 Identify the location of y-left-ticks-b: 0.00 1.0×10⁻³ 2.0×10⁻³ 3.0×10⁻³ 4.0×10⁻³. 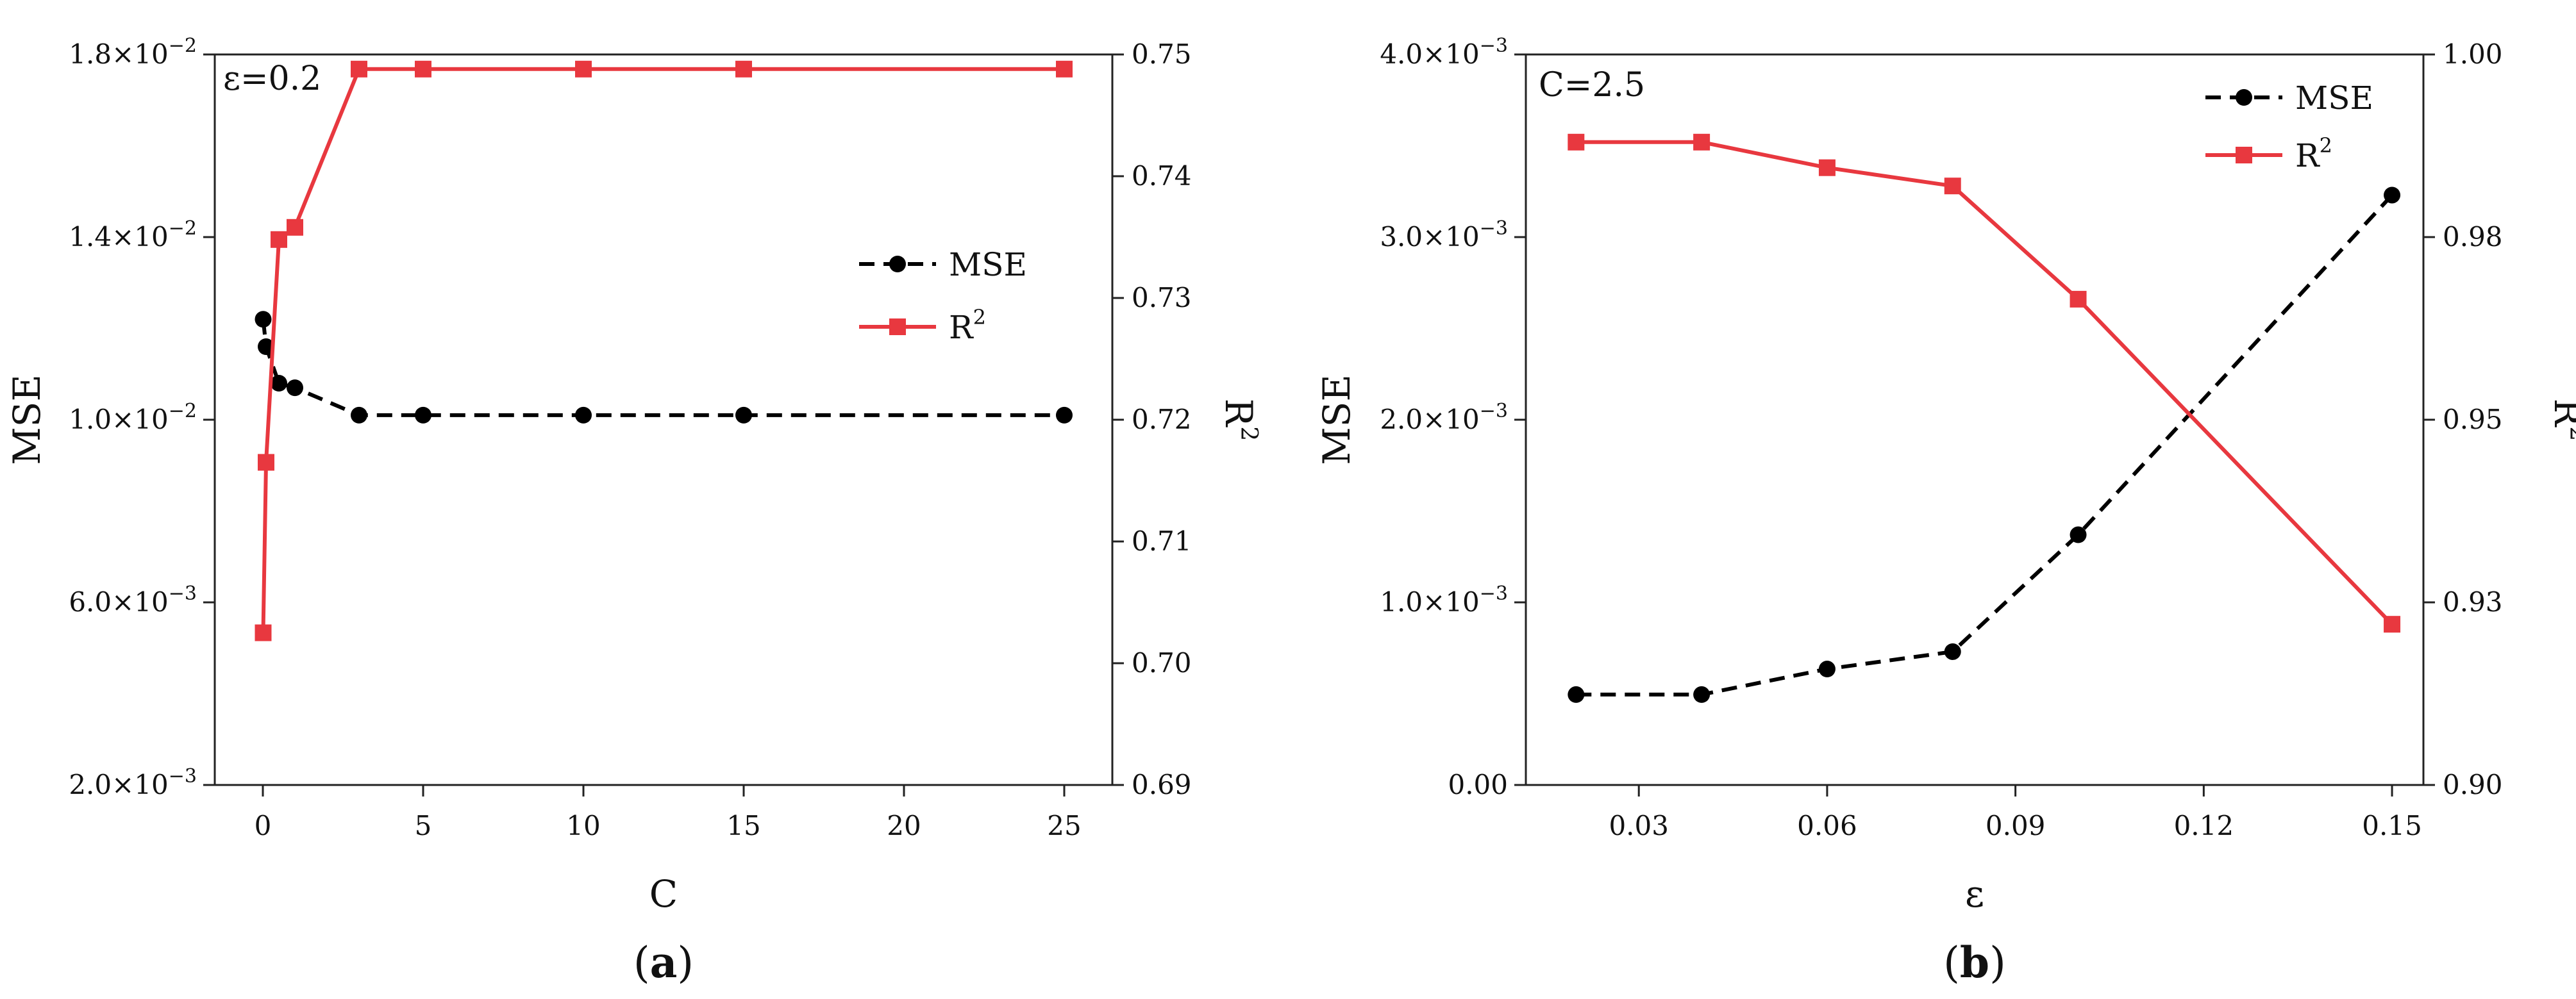
(1453, 417).